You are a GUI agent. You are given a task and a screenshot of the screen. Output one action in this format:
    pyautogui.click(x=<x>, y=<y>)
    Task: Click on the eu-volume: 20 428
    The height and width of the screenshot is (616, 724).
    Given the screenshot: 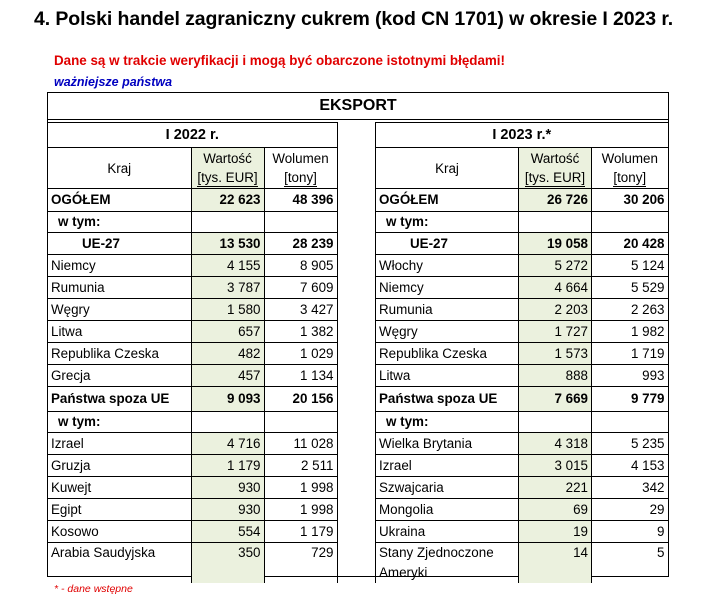 What is the action you would take?
    pyautogui.click(x=629, y=243)
    